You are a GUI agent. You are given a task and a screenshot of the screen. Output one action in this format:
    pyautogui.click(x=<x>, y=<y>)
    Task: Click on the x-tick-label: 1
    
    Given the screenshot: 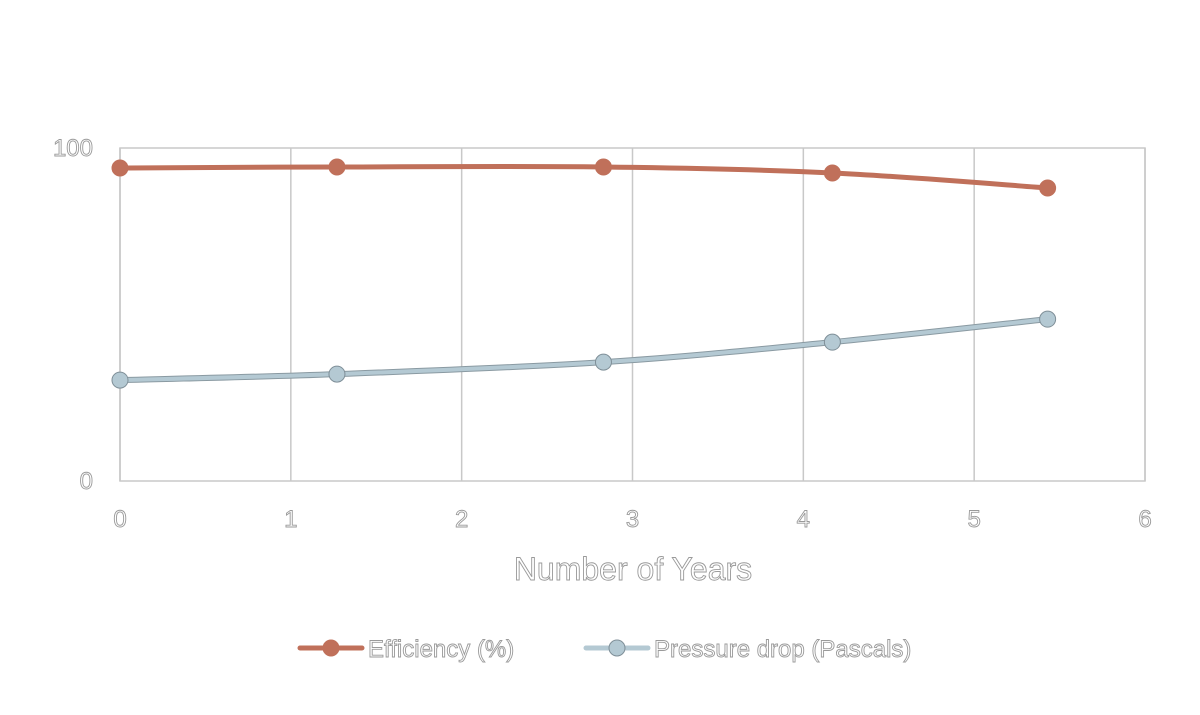 What is the action you would take?
    pyautogui.click(x=290, y=519)
    